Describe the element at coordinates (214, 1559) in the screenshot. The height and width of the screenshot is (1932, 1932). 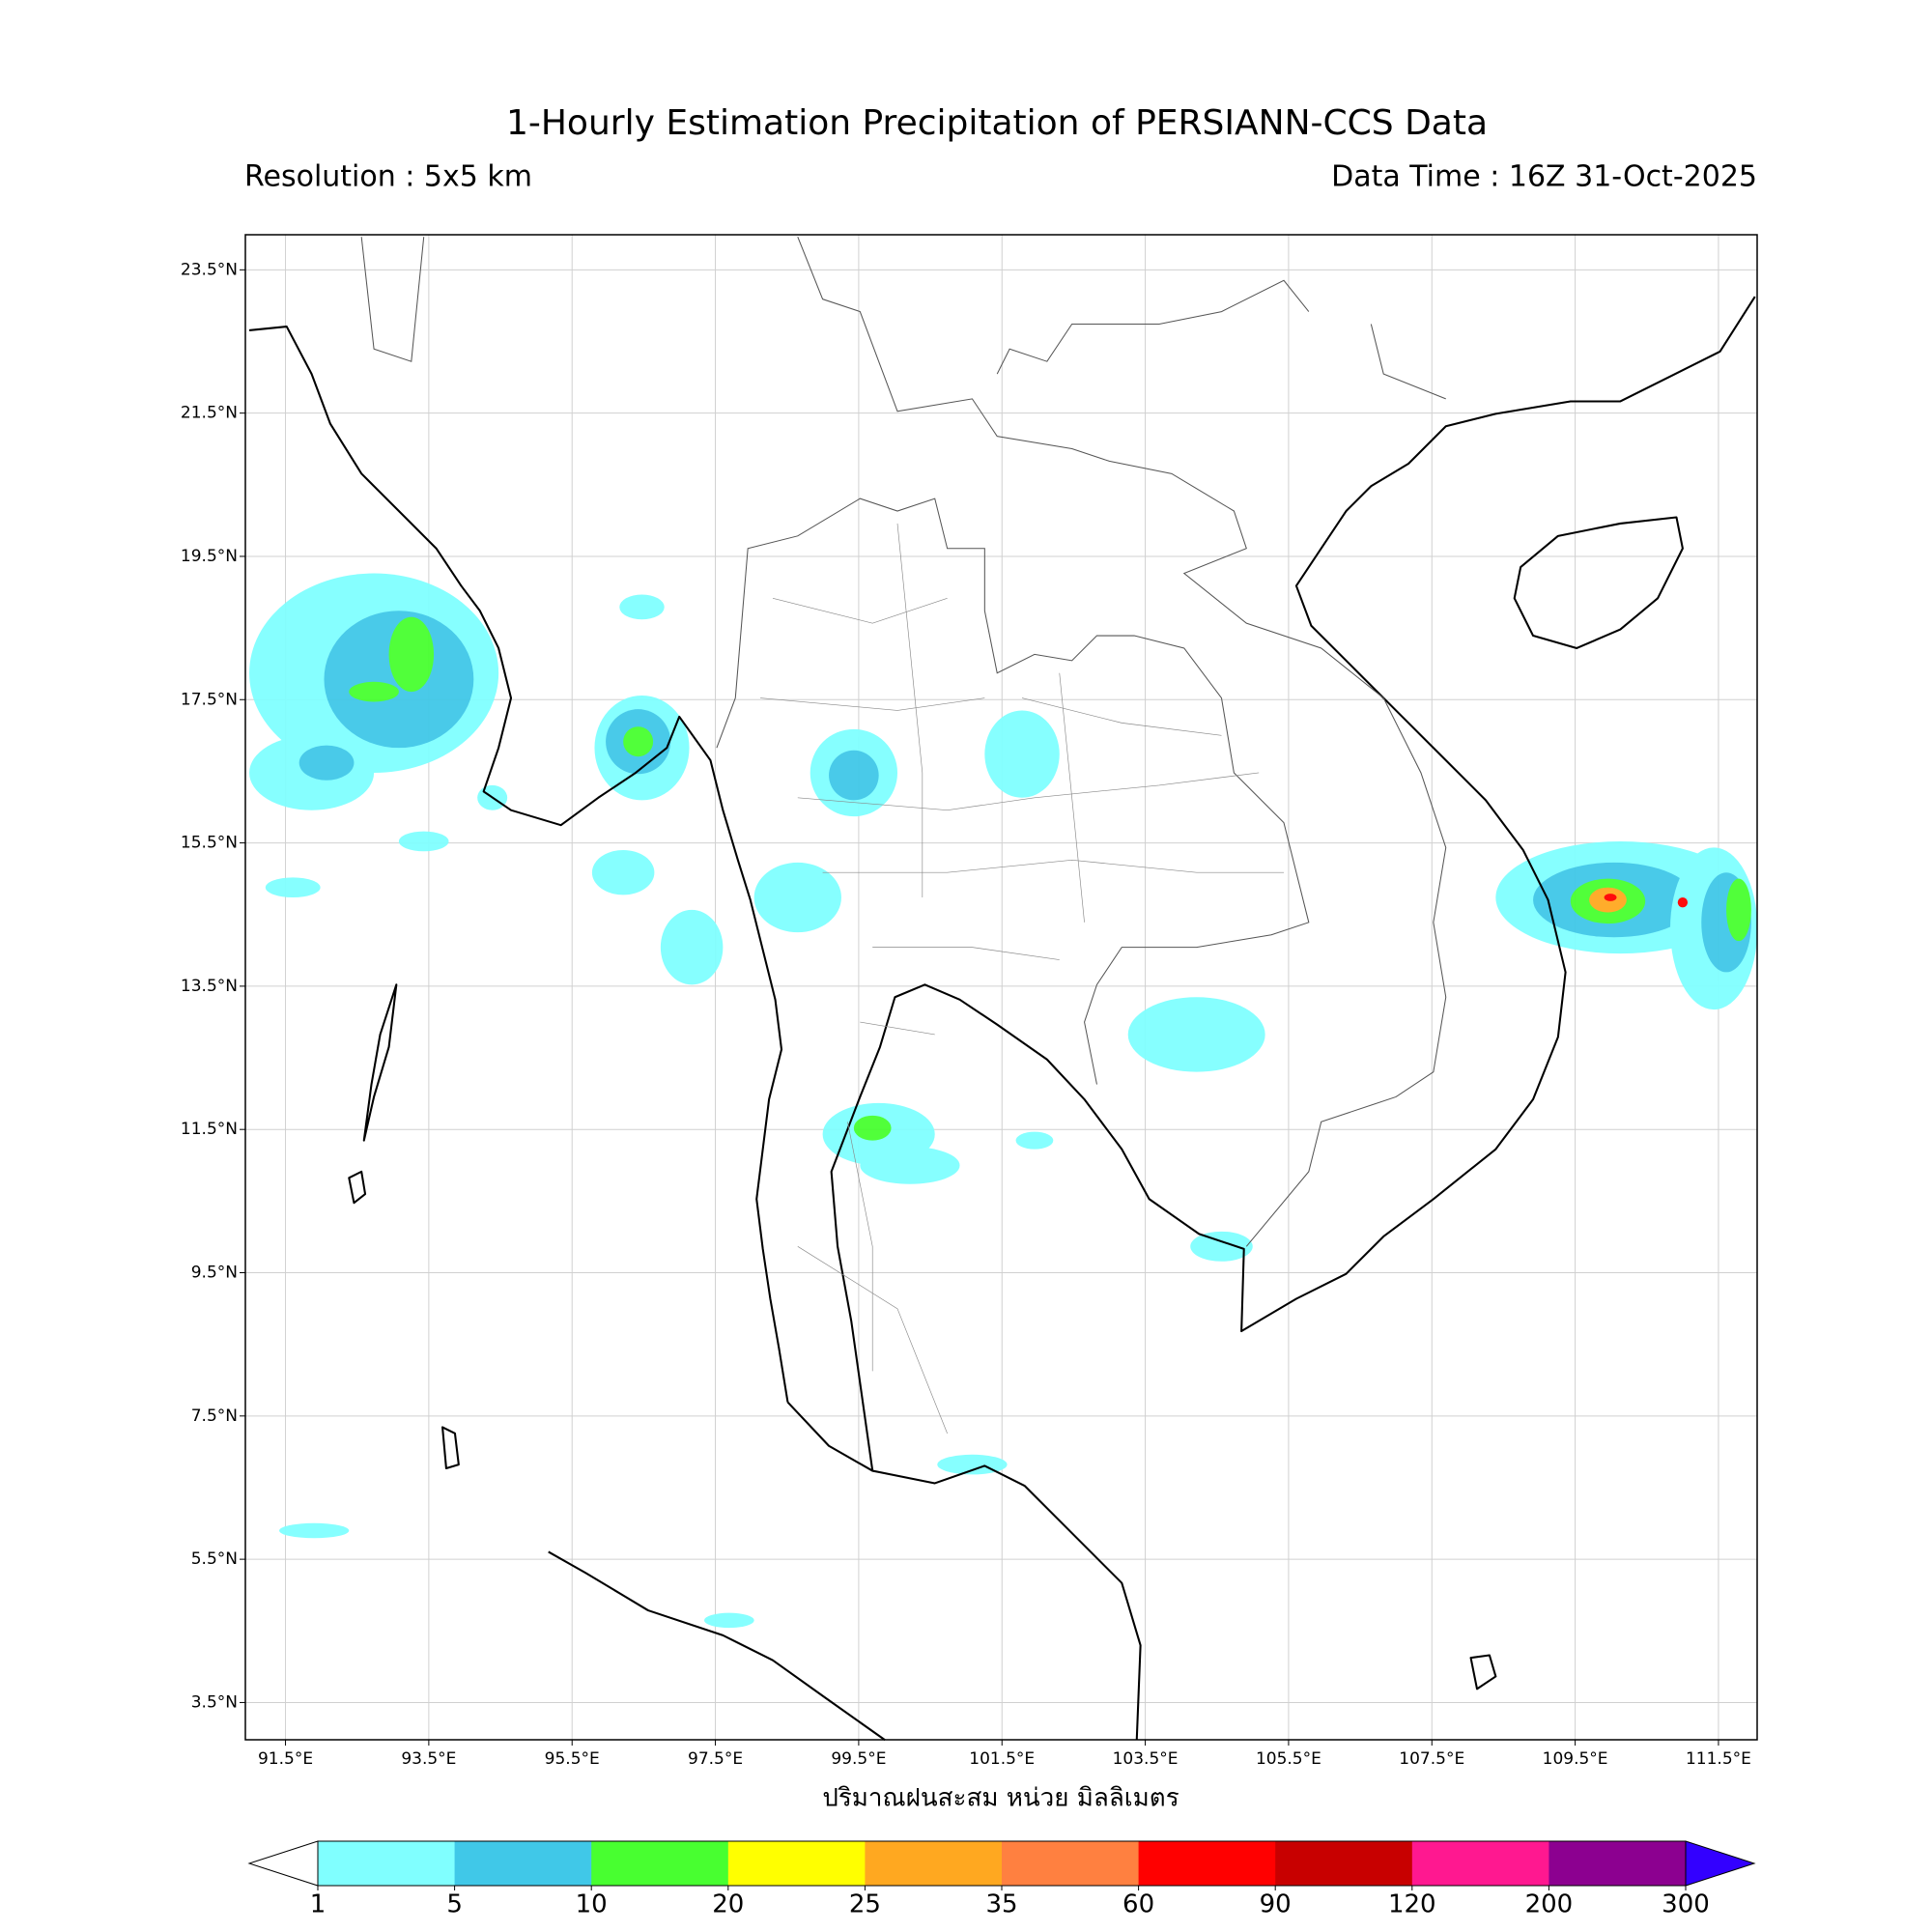
I see `y-tick-label: 5.5°N` at that location.